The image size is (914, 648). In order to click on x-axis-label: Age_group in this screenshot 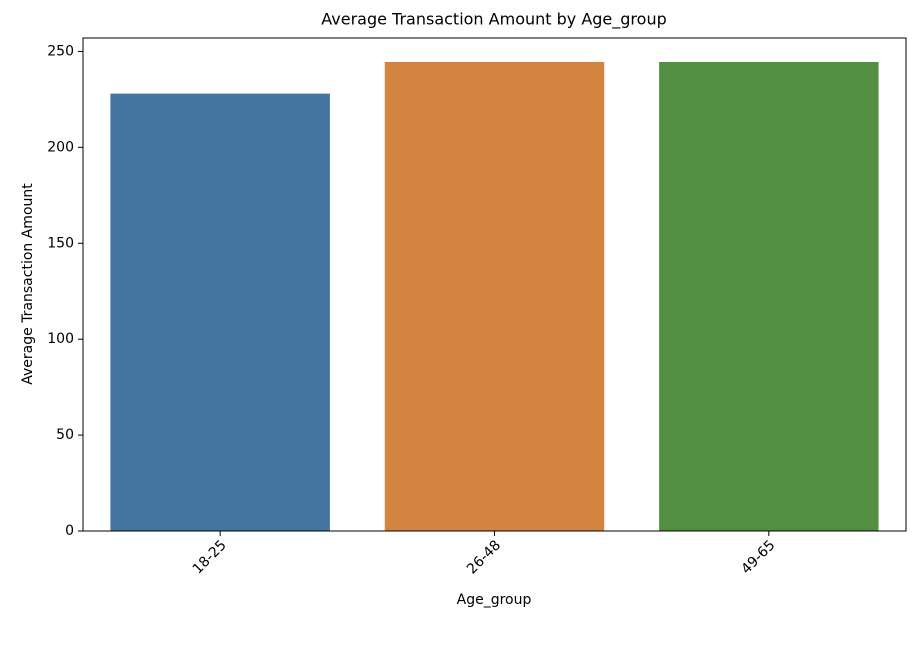, I will do `click(494, 600)`.